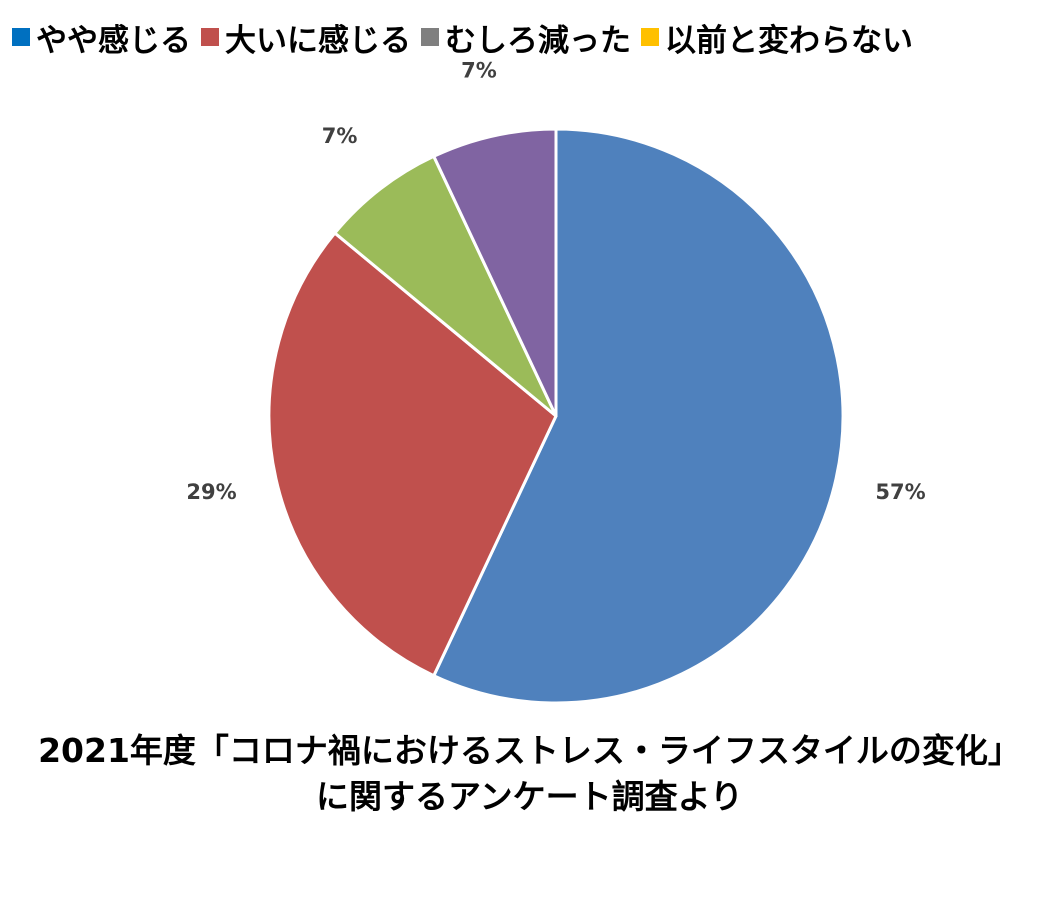 This screenshot has height=923, width=1059. I want to click on legend-label-3: 以前と変わらない, so click(789, 40).